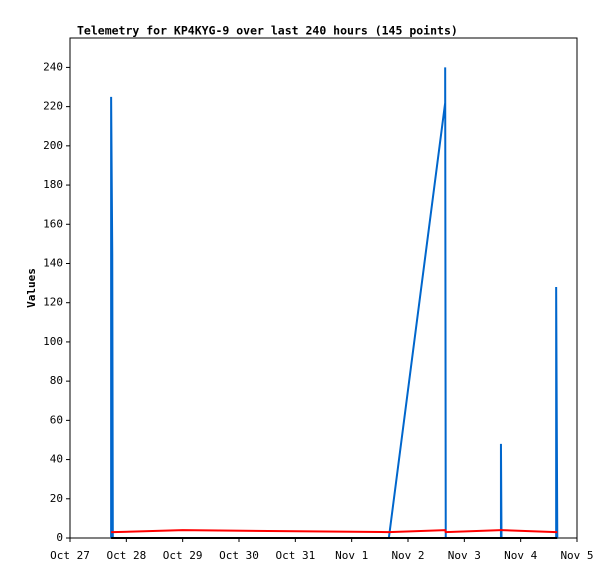  What do you see at coordinates (520, 555) in the screenshot?
I see `x-tick-label: Nov 4` at bounding box center [520, 555].